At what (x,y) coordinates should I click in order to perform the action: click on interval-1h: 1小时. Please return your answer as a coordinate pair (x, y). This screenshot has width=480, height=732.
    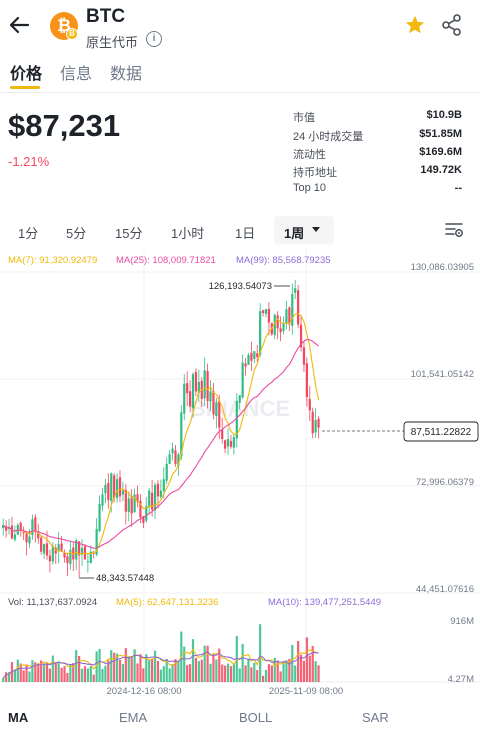
    Looking at the image, I should click on (188, 233).